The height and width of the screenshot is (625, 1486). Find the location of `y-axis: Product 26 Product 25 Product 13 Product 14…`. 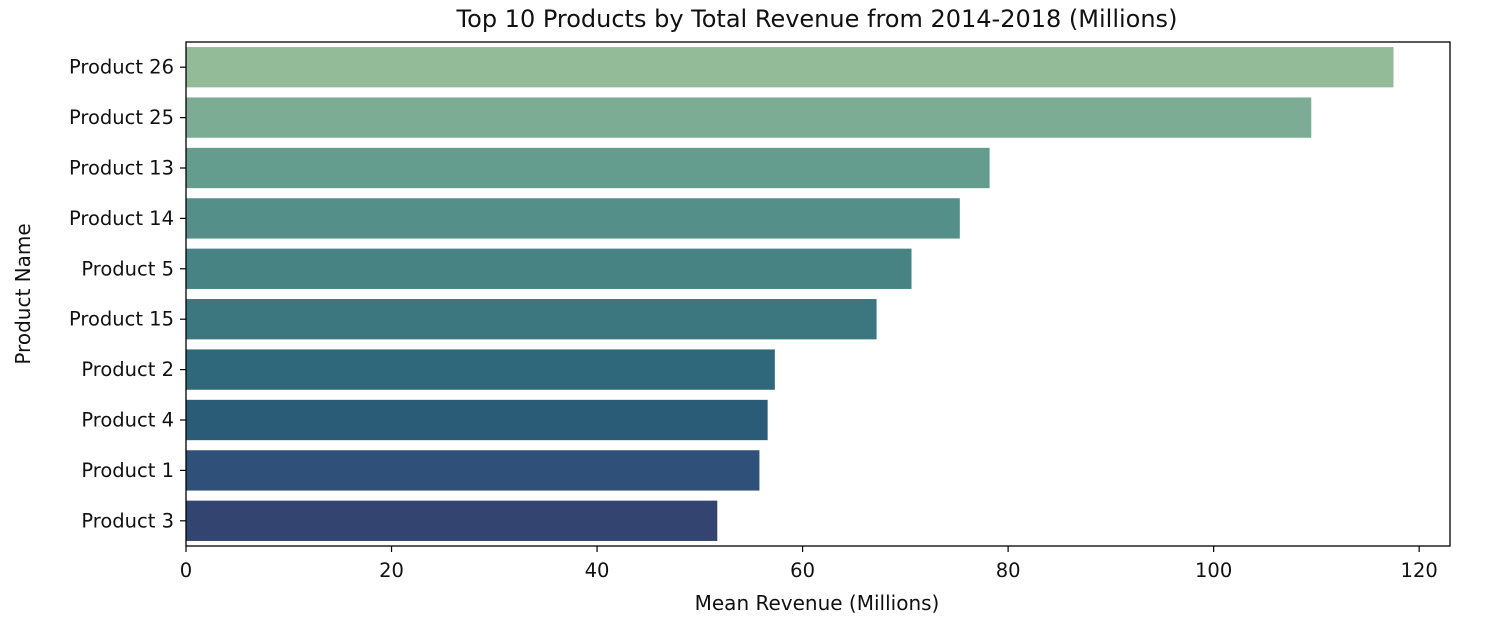

y-axis: Product 26 Product 25 Product 13 Product 14… is located at coordinates (127, 294).